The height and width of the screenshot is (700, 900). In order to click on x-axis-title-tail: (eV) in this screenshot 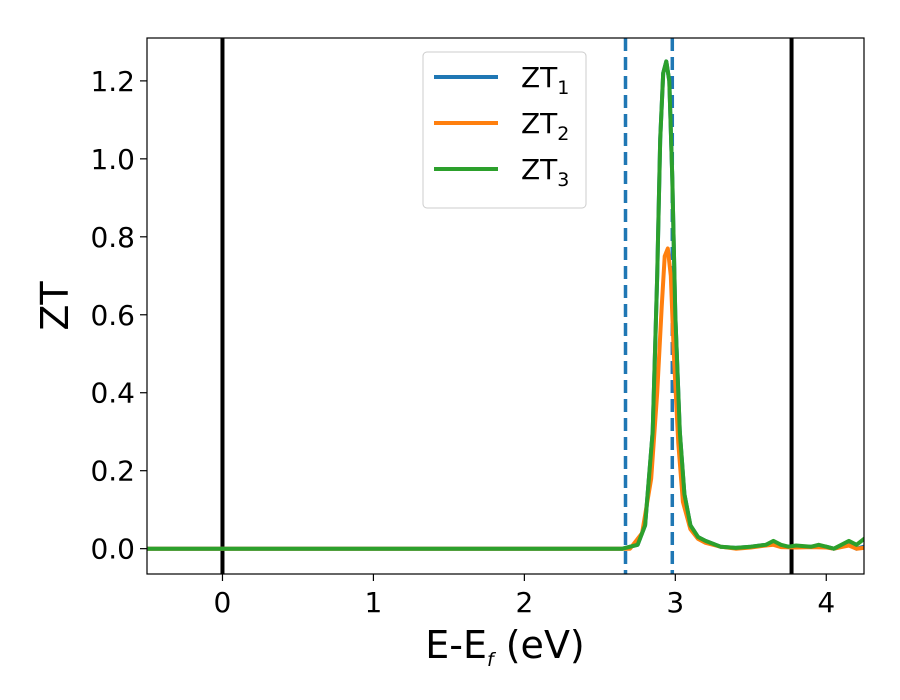, I will do `click(539, 645)`.